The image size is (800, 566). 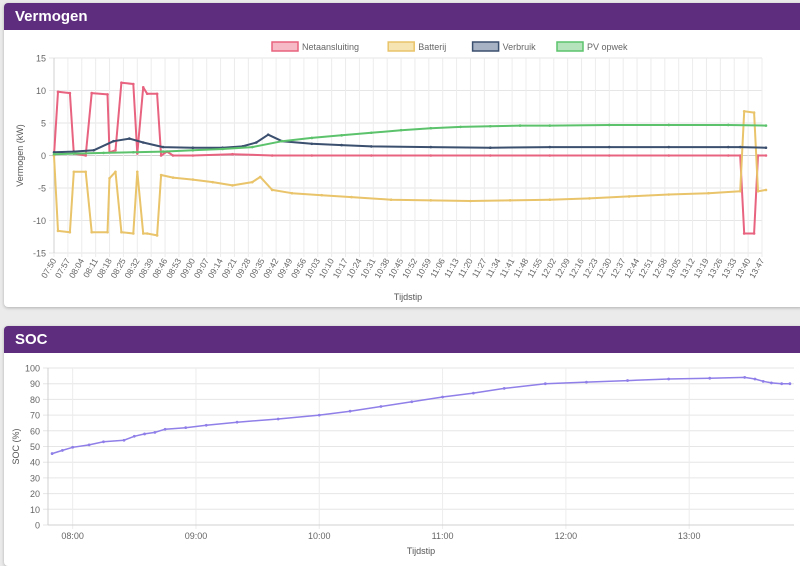 I want to click on y-tick-label: 30, so click(x=35, y=478).